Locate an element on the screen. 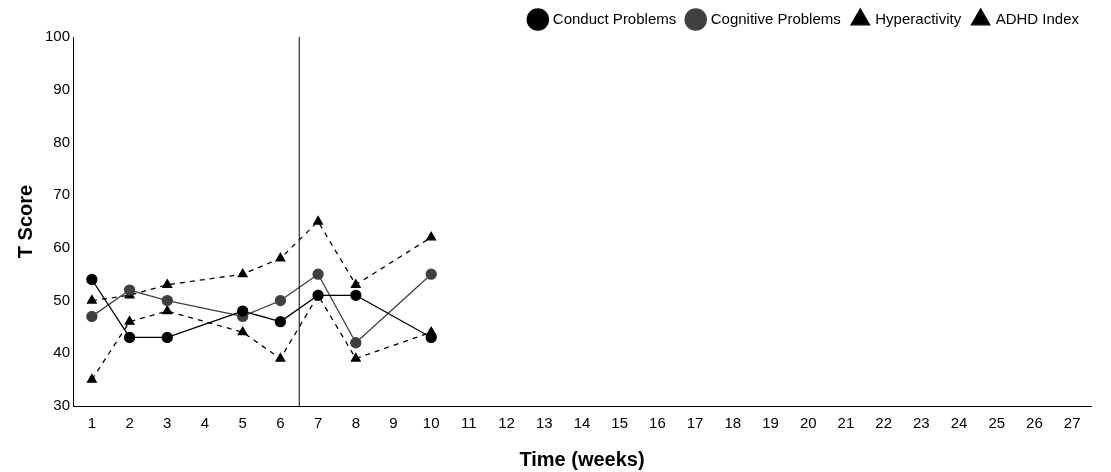 This screenshot has width=1111, height=472. legend-label: ADHD Index is located at coordinates (1037, 18).